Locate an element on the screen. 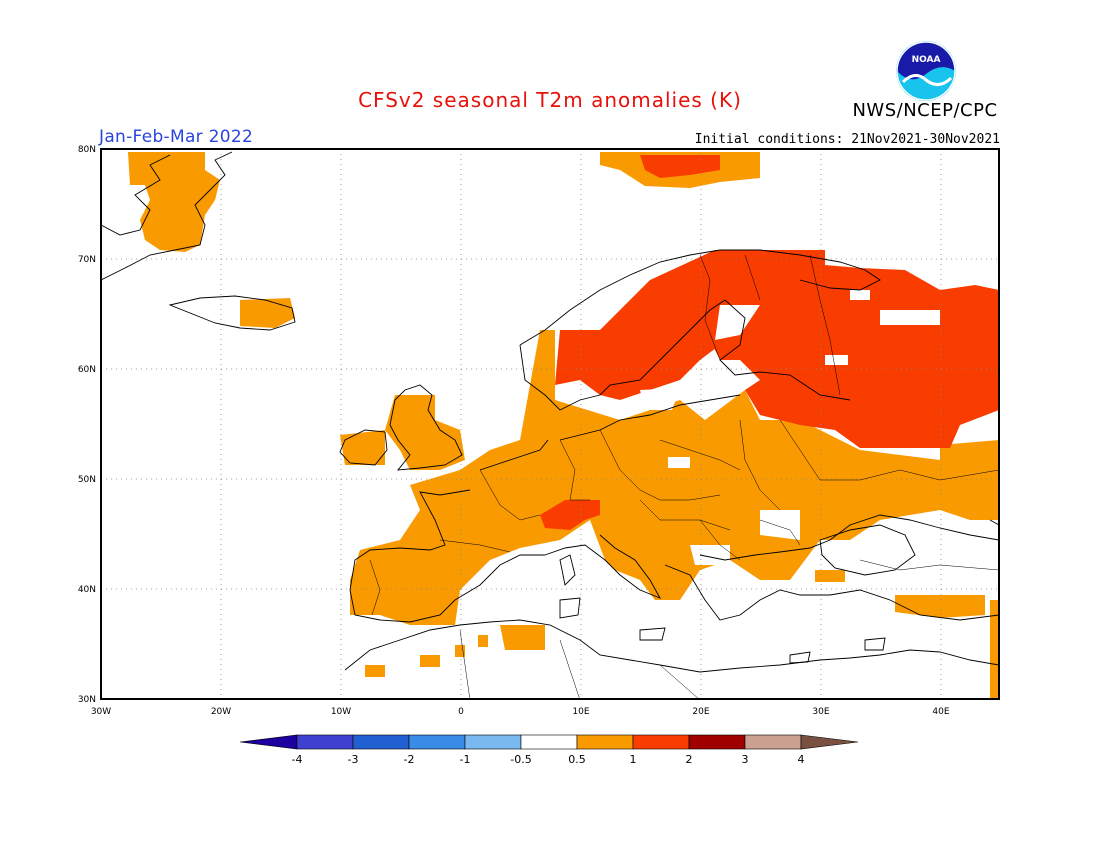  colorbar-tick: -0.5 is located at coordinates (520, 759).